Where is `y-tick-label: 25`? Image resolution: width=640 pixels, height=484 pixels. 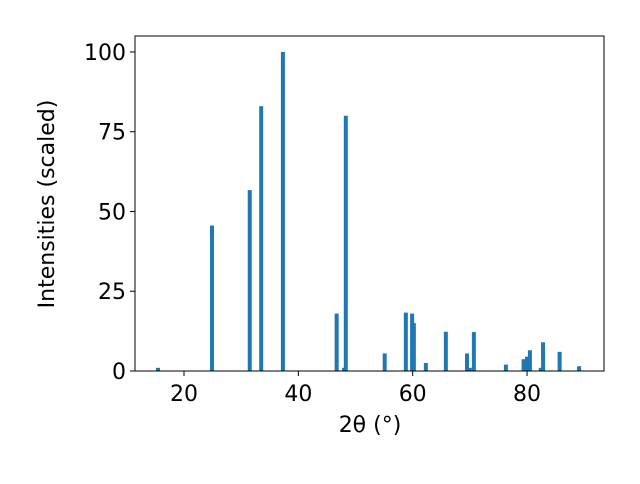 y-tick-label: 25 is located at coordinates (112, 292).